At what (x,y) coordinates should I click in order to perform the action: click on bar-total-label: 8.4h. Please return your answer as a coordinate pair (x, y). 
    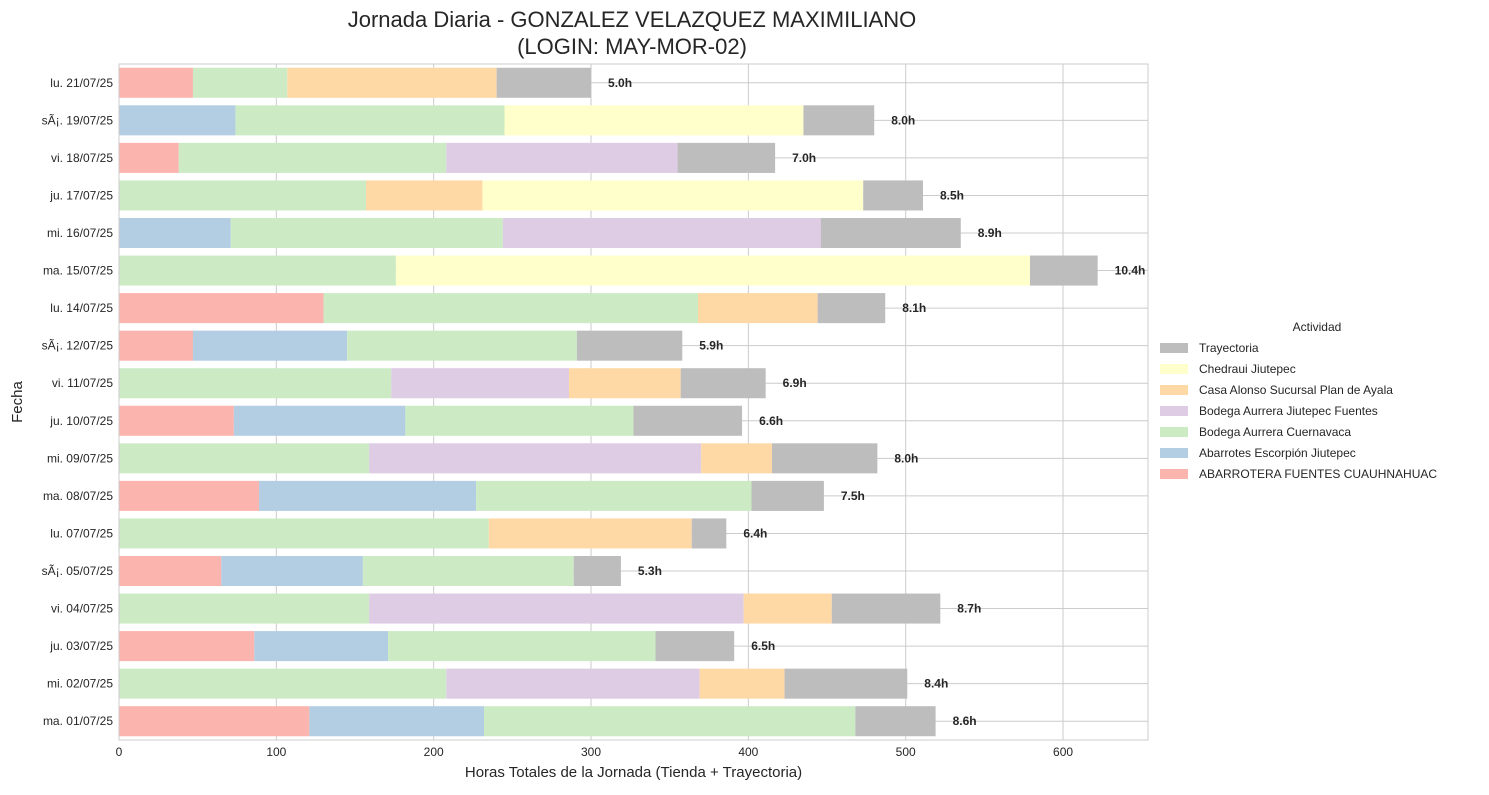
    Looking at the image, I should click on (936, 684).